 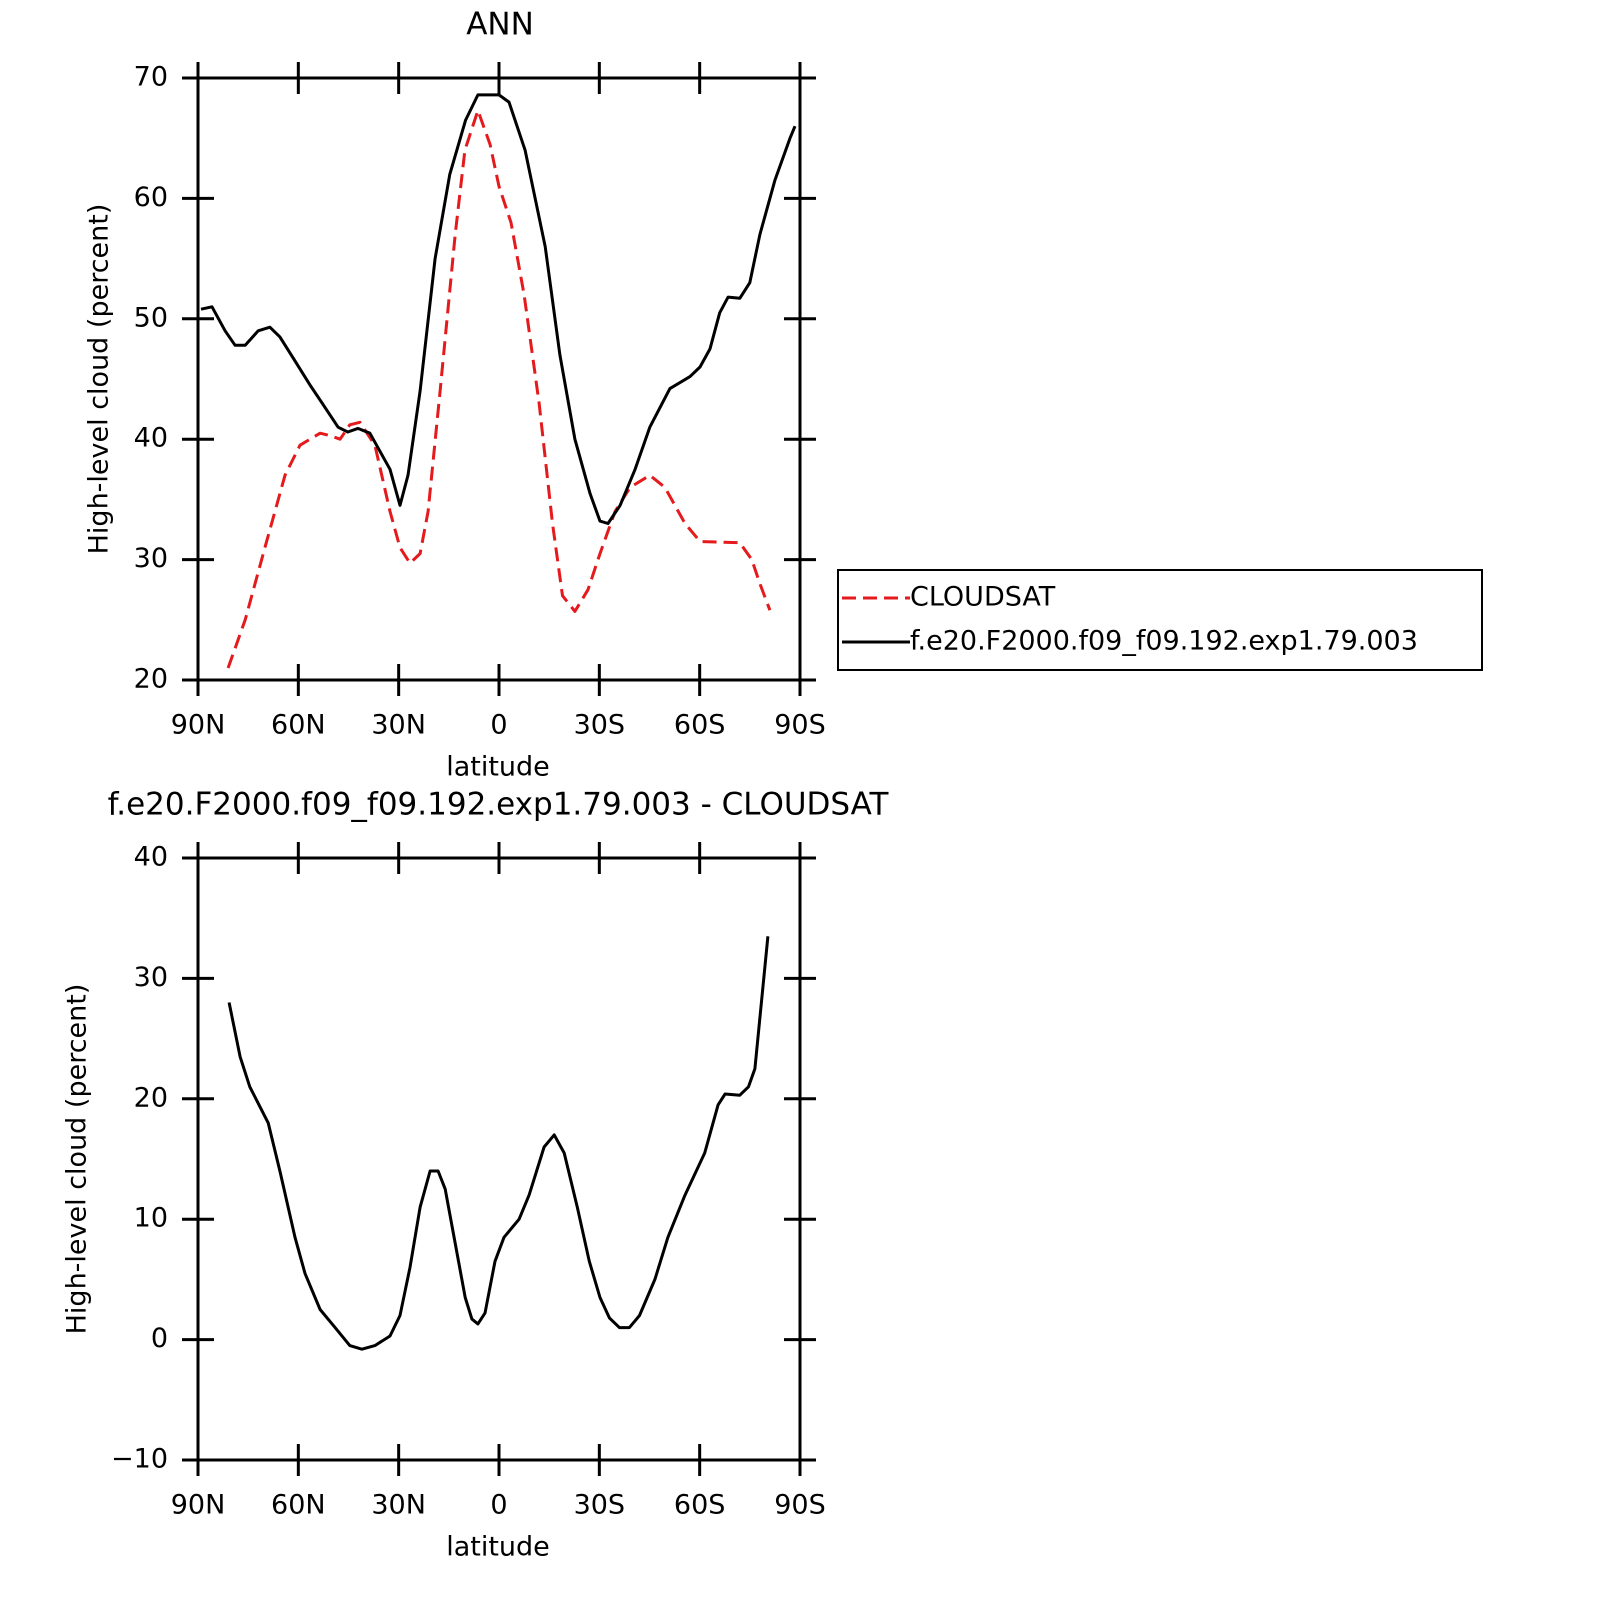 I want to click on y-tick-label: 50, so click(x=151, y=317).